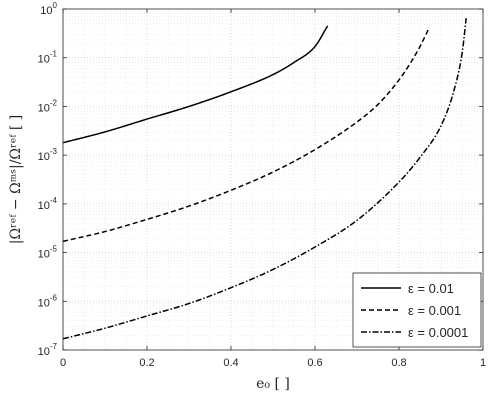 The width and height of the screenshot is (498, 411). I want to click on x-tick-label: 0.6, so click(314, 363).